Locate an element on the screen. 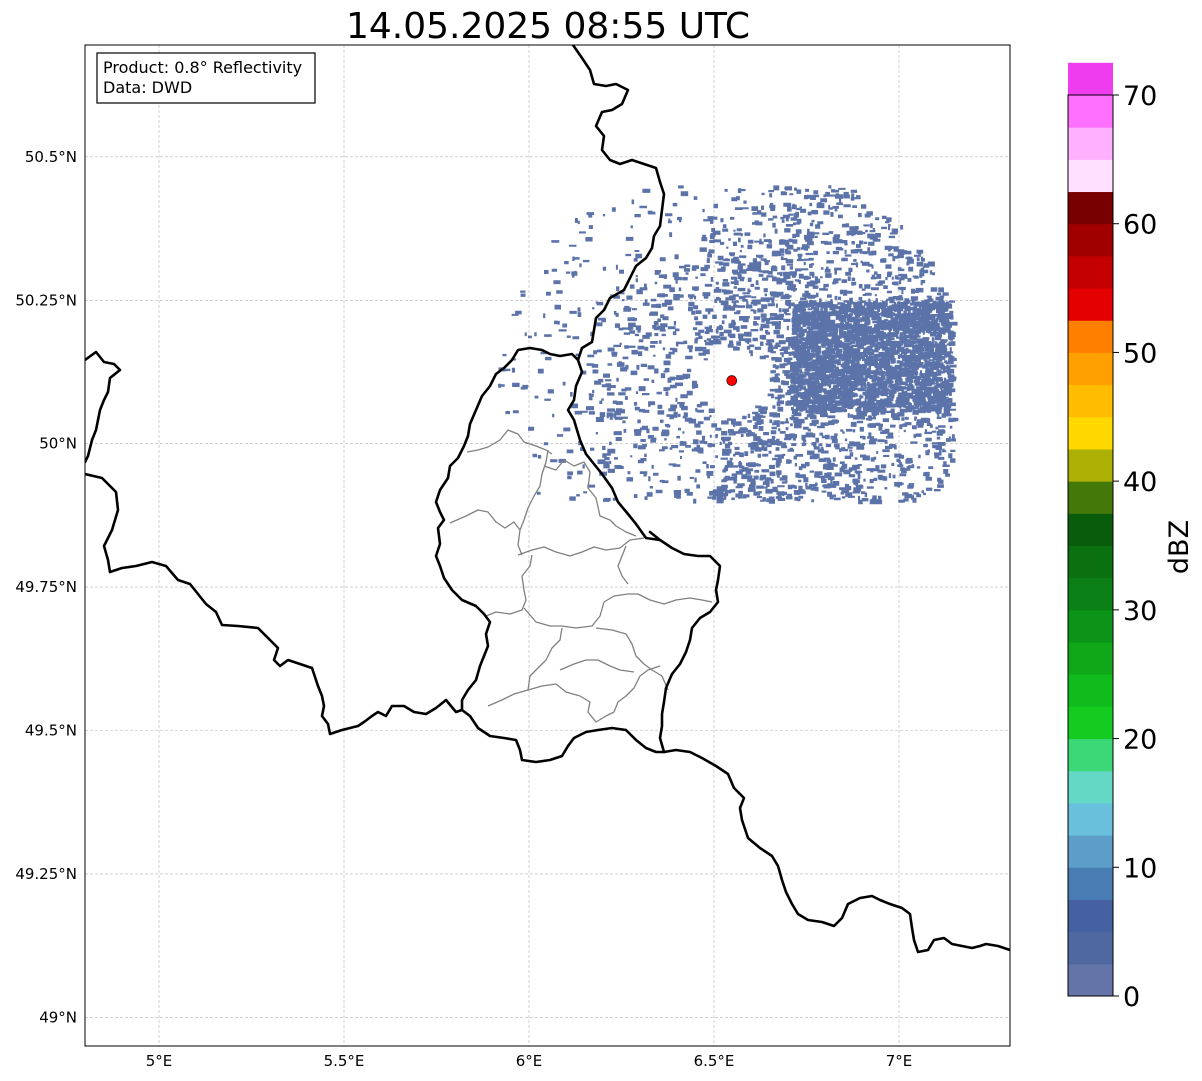 The height and width of the screenshot is (1081, 1202). radar-echo-cells is located at coordinates (728, 345).